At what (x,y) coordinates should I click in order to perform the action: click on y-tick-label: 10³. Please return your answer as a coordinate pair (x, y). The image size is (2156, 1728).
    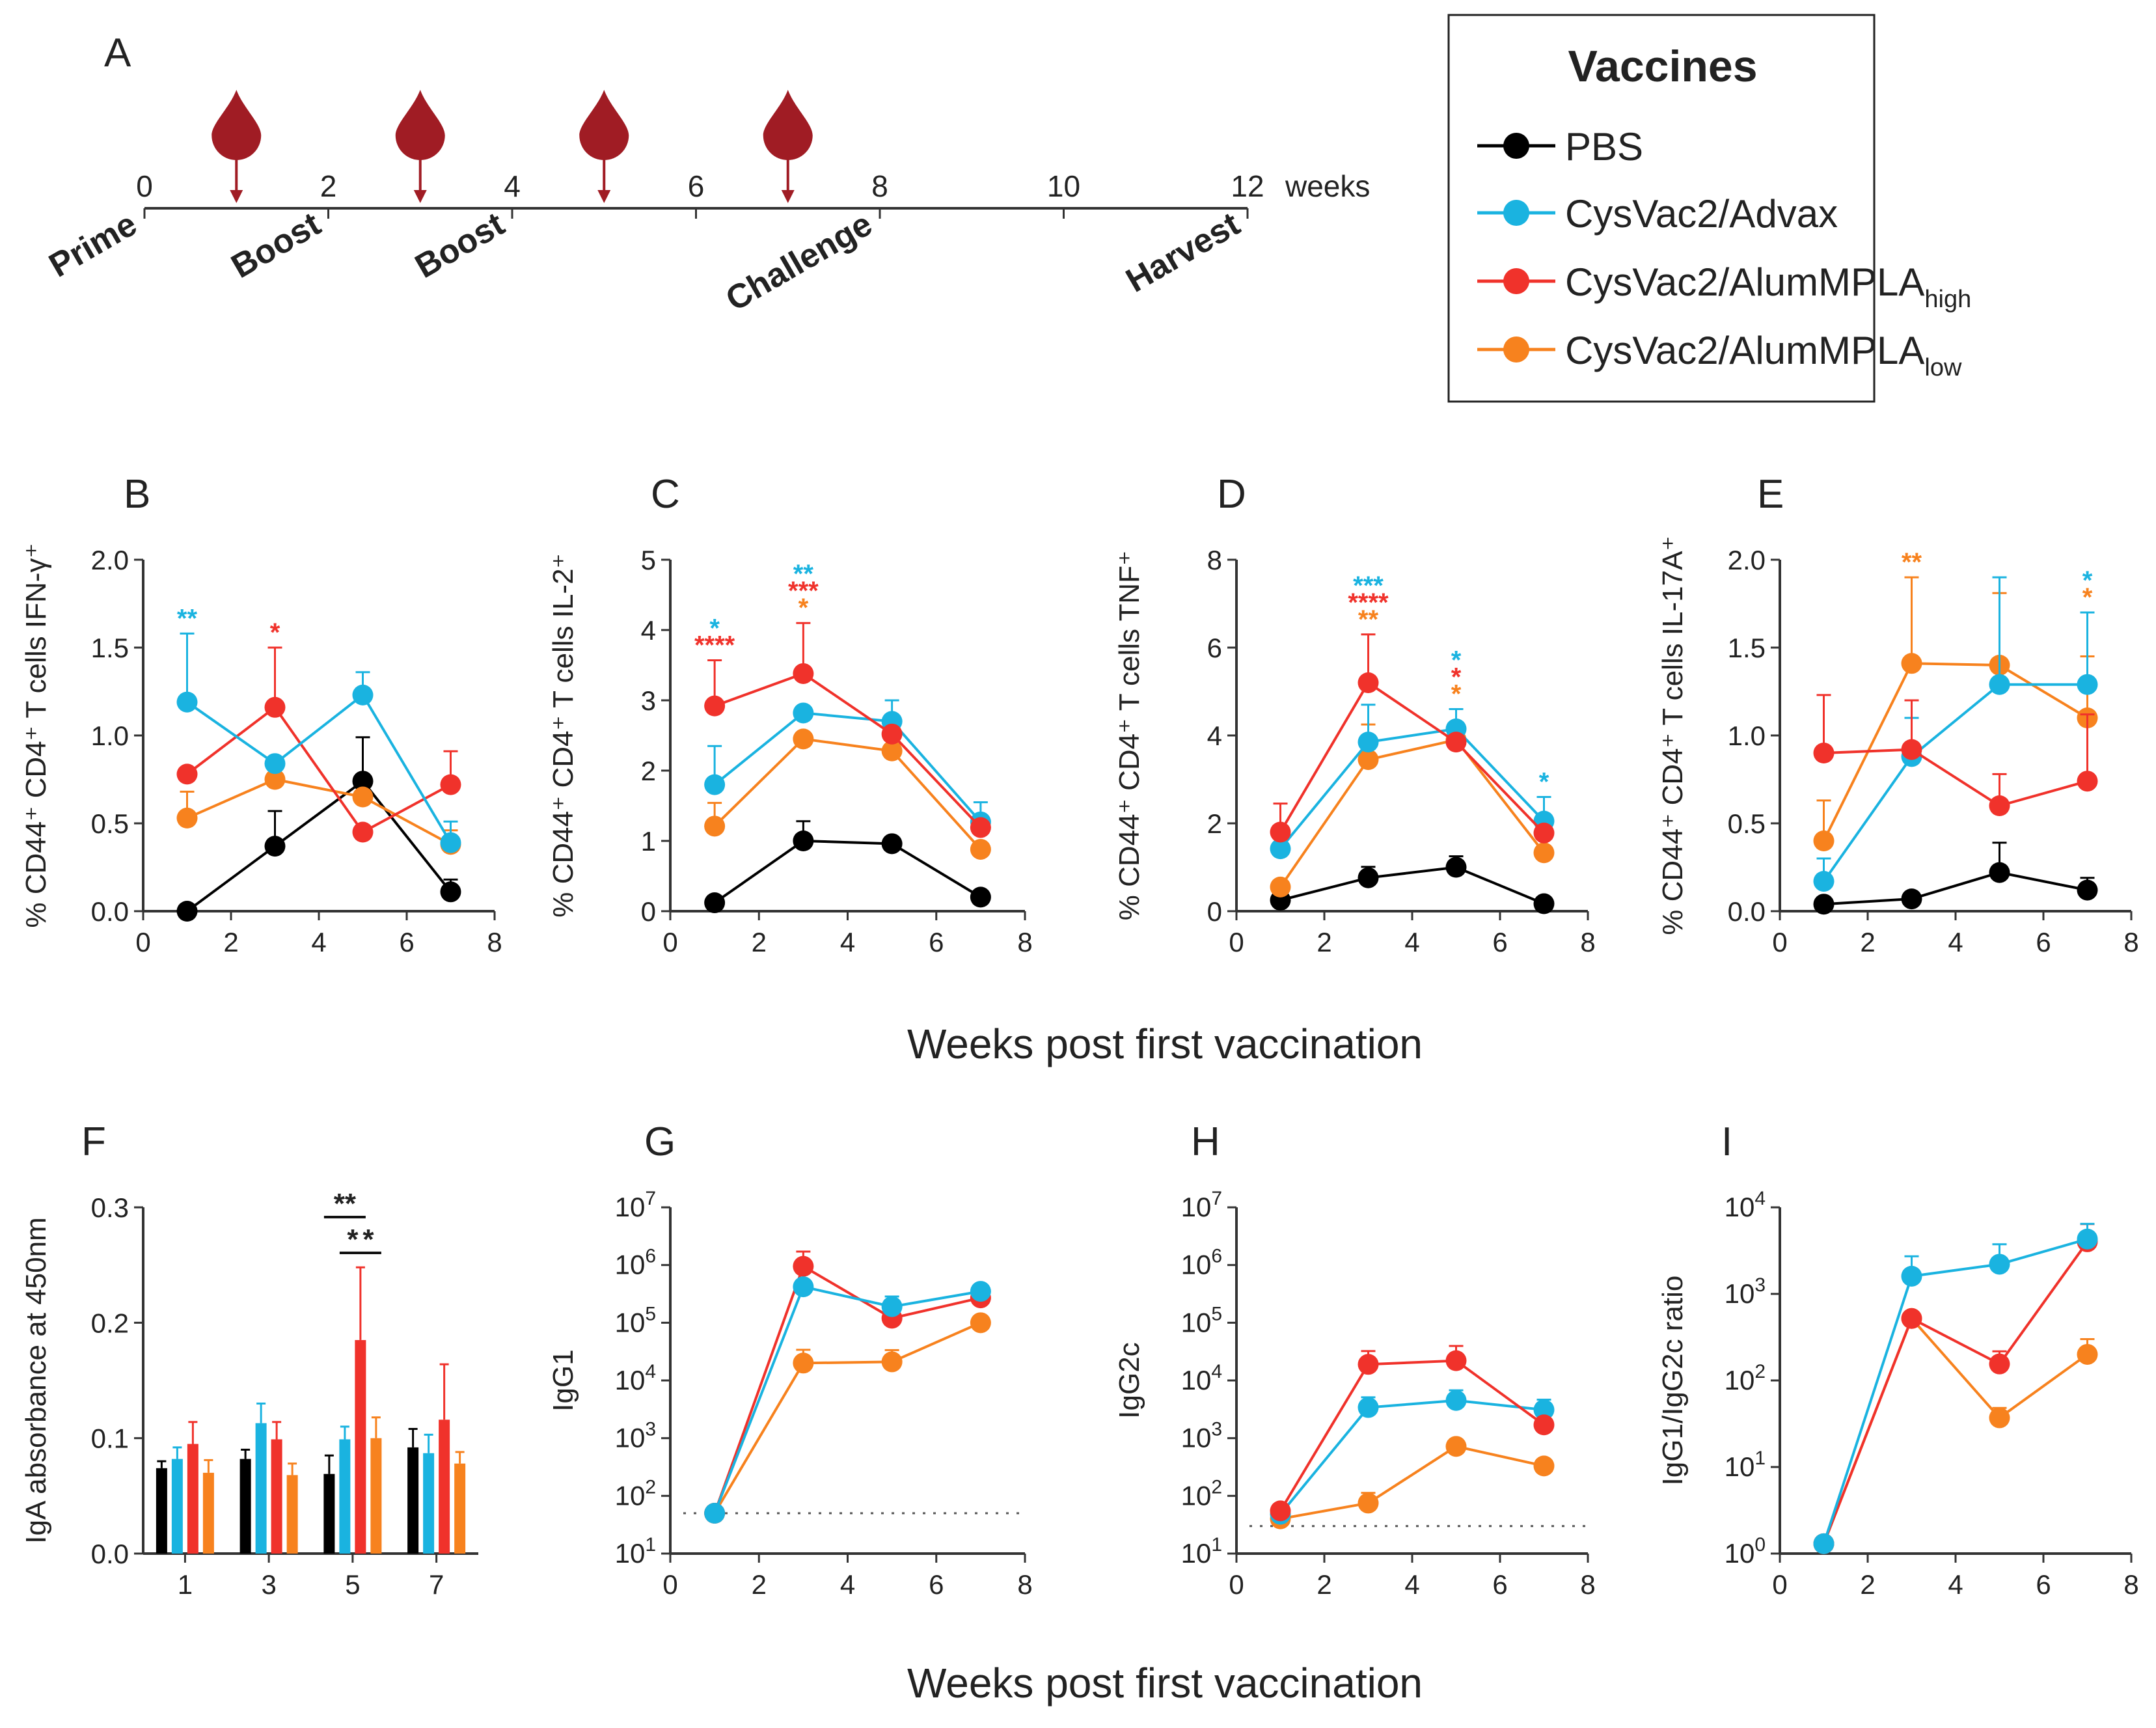
    Looking at the image, I should click on (1201, 1436).